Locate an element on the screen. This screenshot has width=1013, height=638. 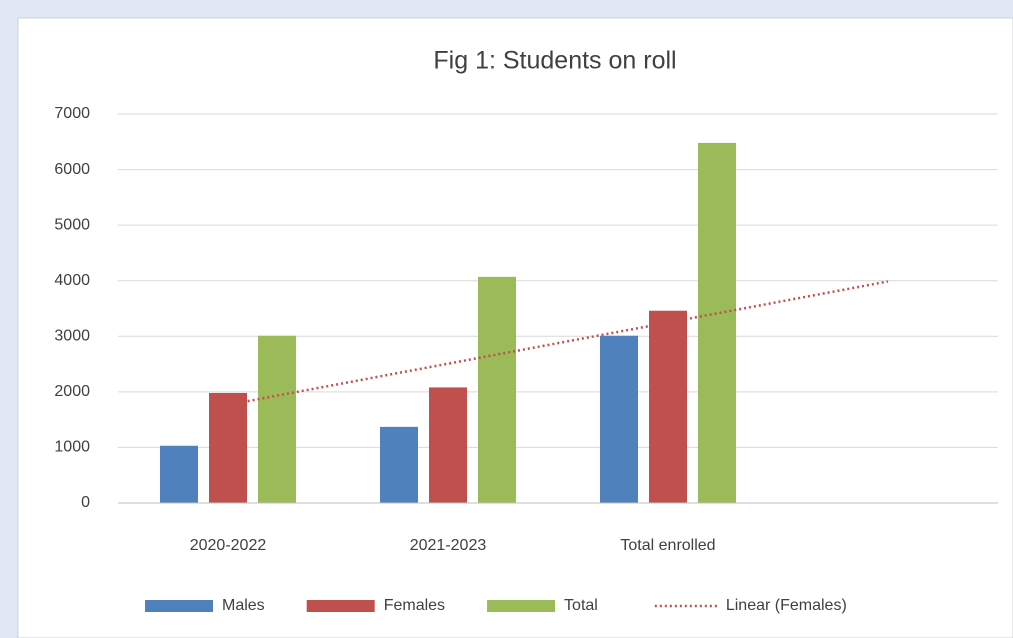
x-tick-label: Total enrolled is located at coordinates (667, 545).